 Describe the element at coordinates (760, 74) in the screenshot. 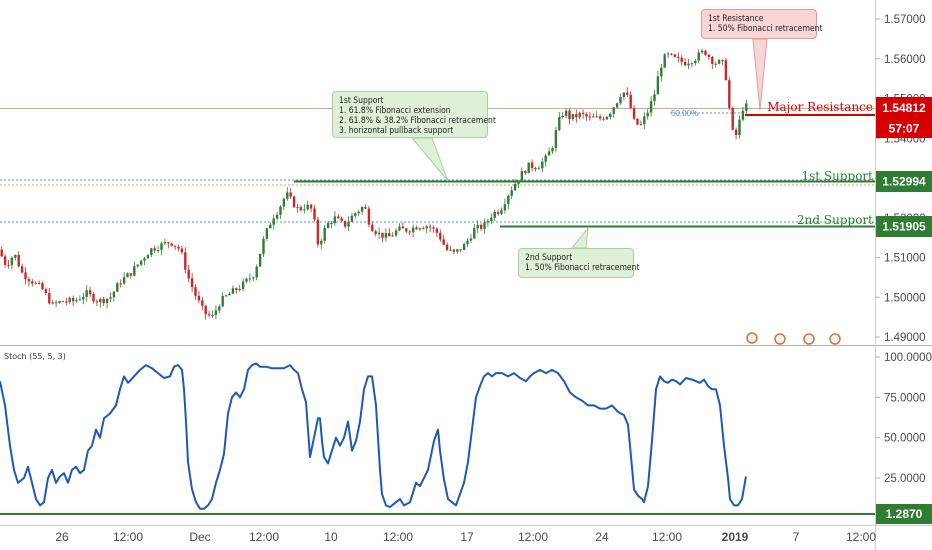

I see `resistance-pointer` at that location.